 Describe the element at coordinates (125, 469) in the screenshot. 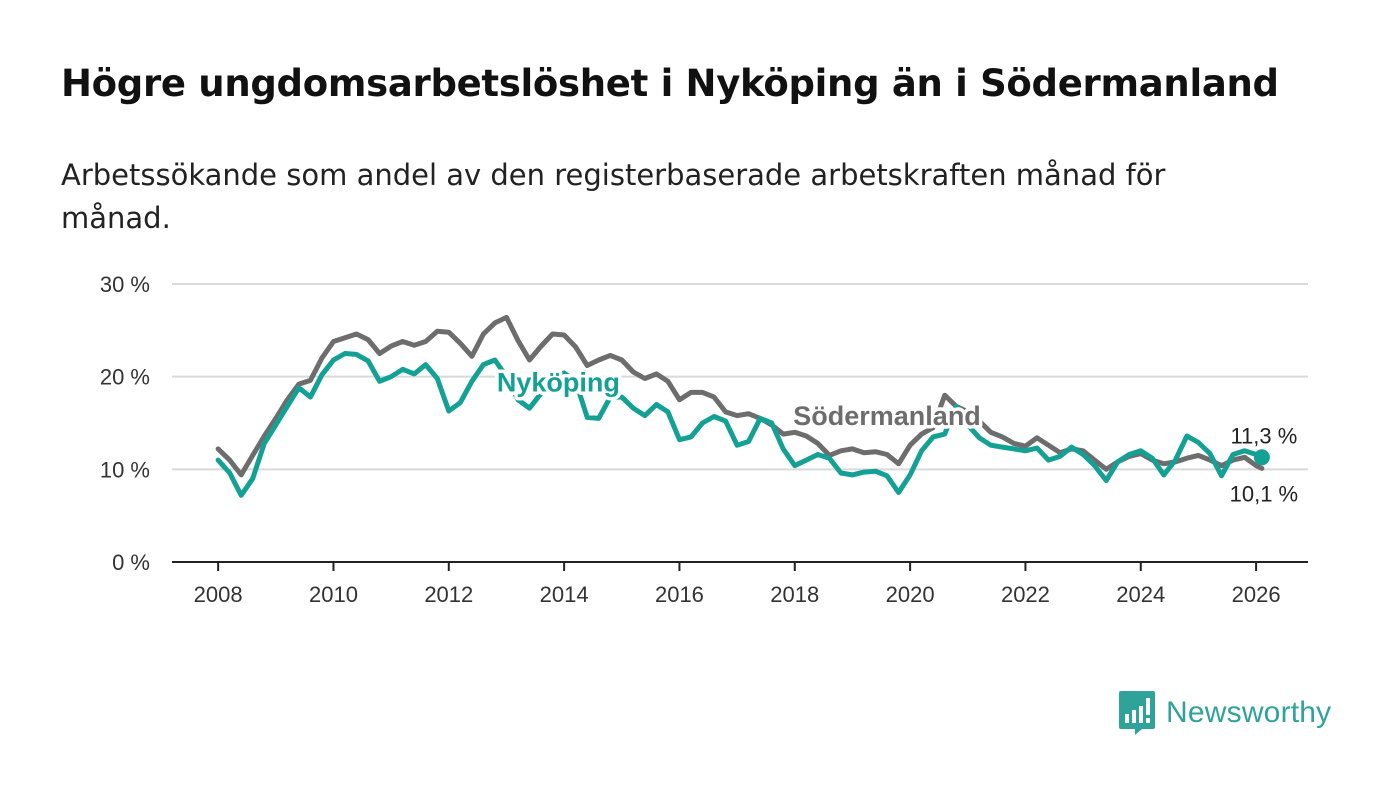

I see `y-tick-label: 10 %` at that location.